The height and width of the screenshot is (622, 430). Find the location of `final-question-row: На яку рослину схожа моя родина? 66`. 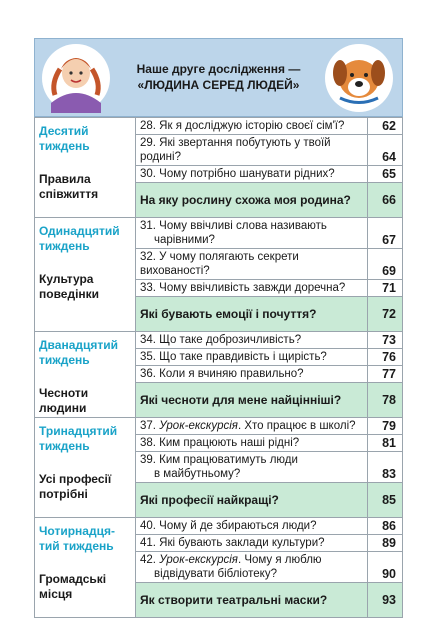

final-question-row: На яку рослину схожа моя родина? 66 is located at coordinates (219, 200).